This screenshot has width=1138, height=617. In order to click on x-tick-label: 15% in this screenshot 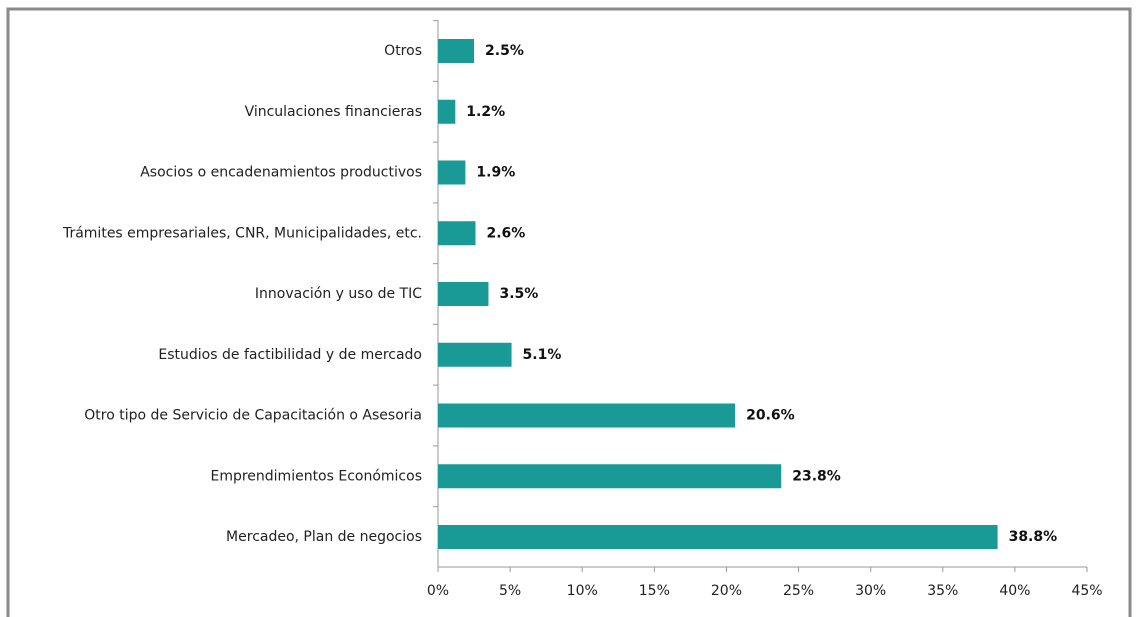, I will do `click(654, 591)`.